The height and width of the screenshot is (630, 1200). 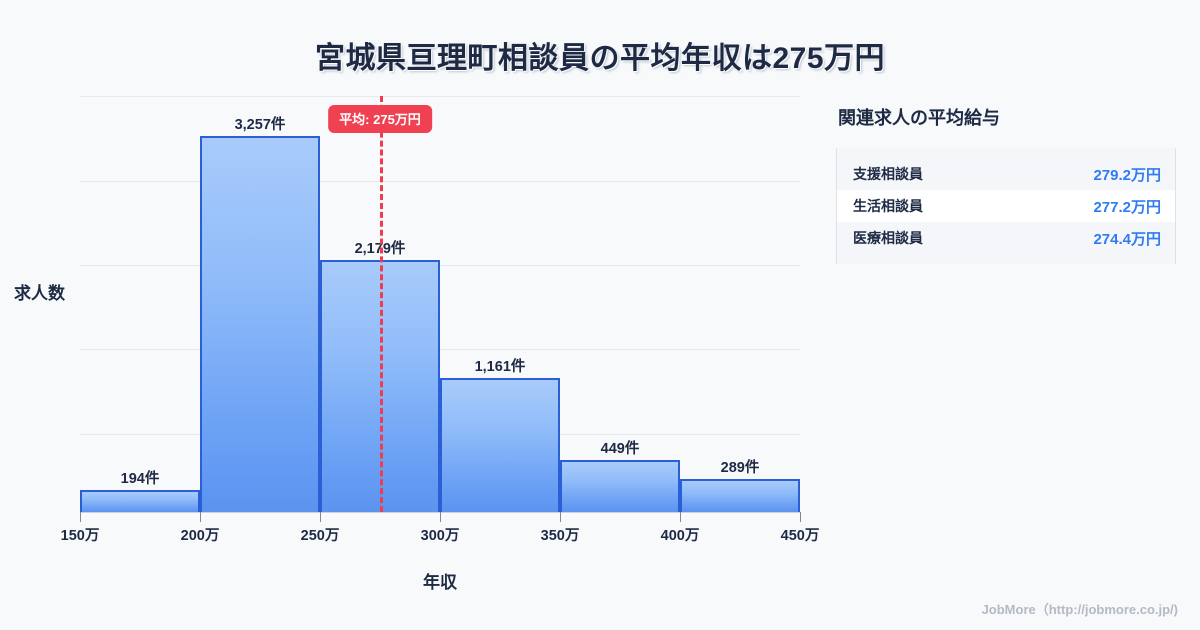 What do you see at coordinates (888, 238) in the screenshot?
I see `row-label: 医療相談員` at bounding box center [888, 238].